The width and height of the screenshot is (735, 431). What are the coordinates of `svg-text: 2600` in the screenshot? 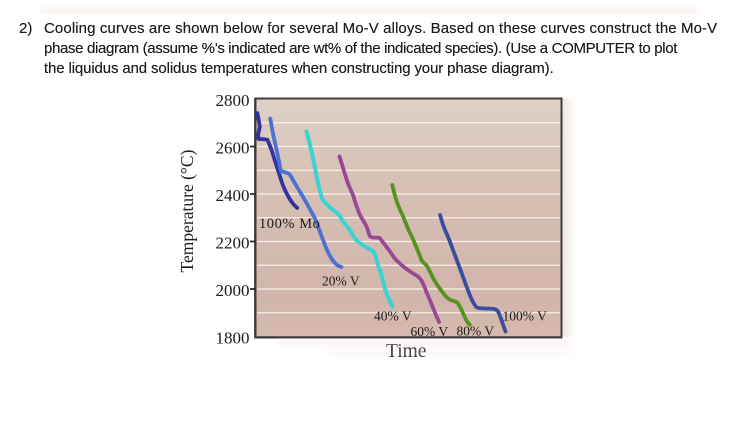 It's located at (233, 148).